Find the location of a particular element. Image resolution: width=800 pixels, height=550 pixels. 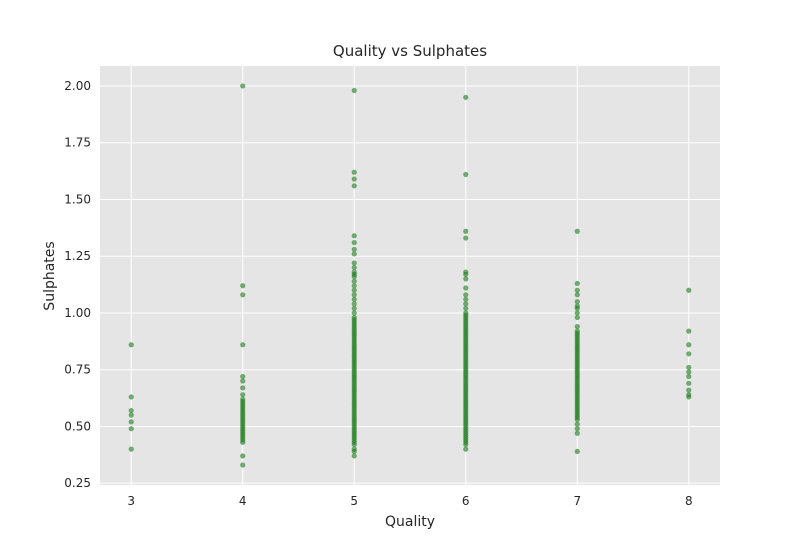

y-tick-label: 0.50 is located at coordinates (77, 426).